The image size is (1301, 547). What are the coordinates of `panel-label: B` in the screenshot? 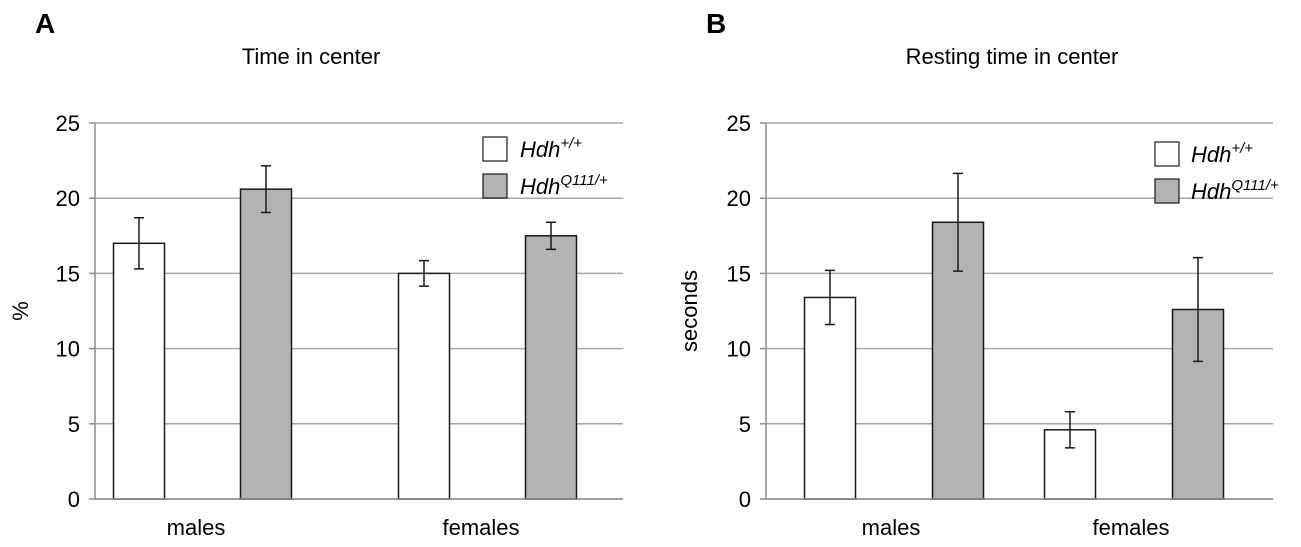 It's located at (716, 23).